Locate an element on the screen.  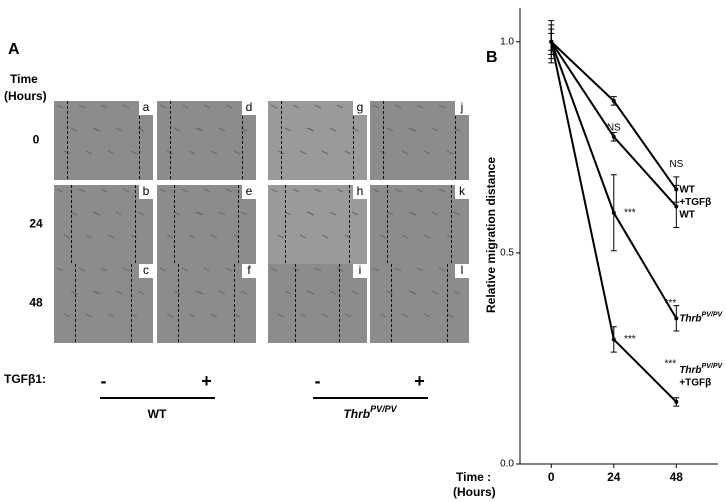
row-label: 48 is located at coordinates (36, 303).